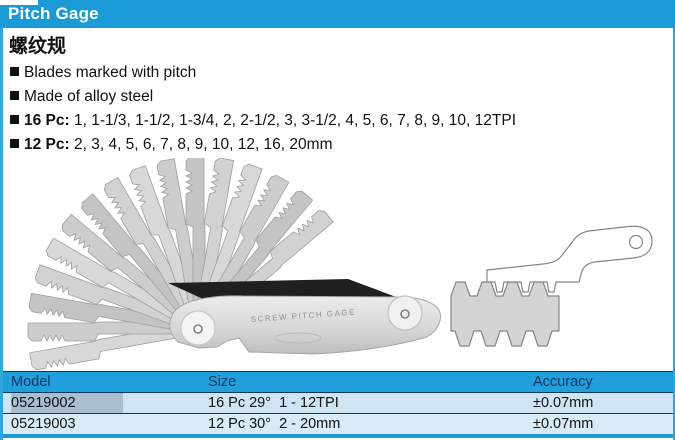 Image resolution: width=675 pixels, height=440 pixels. I want to click on table-header-row: Model Size Accuracy, so click(338, 382).